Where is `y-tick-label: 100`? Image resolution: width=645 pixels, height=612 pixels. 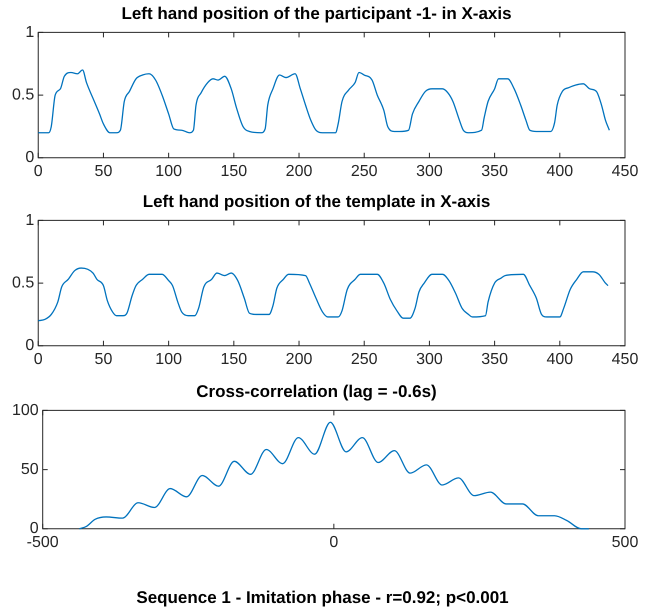
y-tick-label: 100 is located at coordinates (25, 410).